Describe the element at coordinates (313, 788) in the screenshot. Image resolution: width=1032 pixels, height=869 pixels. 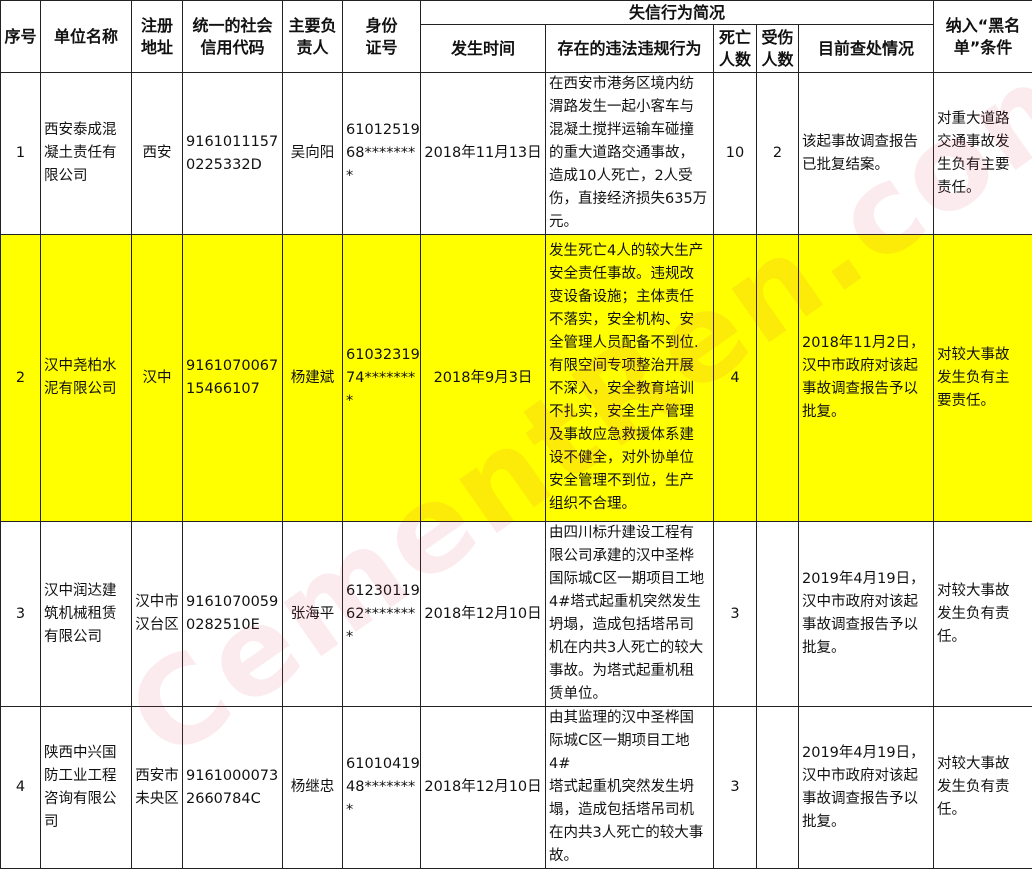
I see `cell-person: 杨继忠` at that location.